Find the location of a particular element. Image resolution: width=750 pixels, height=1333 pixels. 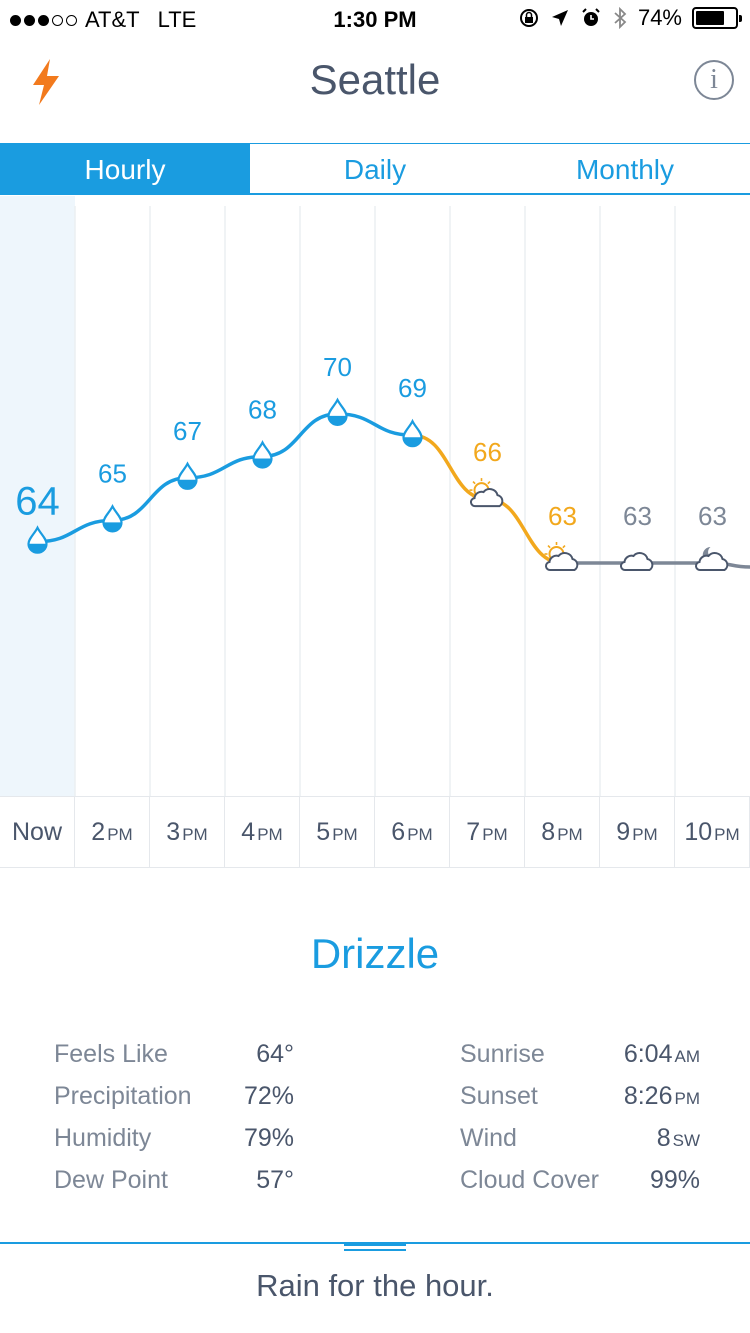

bluetooth-icon is located at coordinates (620, 18).